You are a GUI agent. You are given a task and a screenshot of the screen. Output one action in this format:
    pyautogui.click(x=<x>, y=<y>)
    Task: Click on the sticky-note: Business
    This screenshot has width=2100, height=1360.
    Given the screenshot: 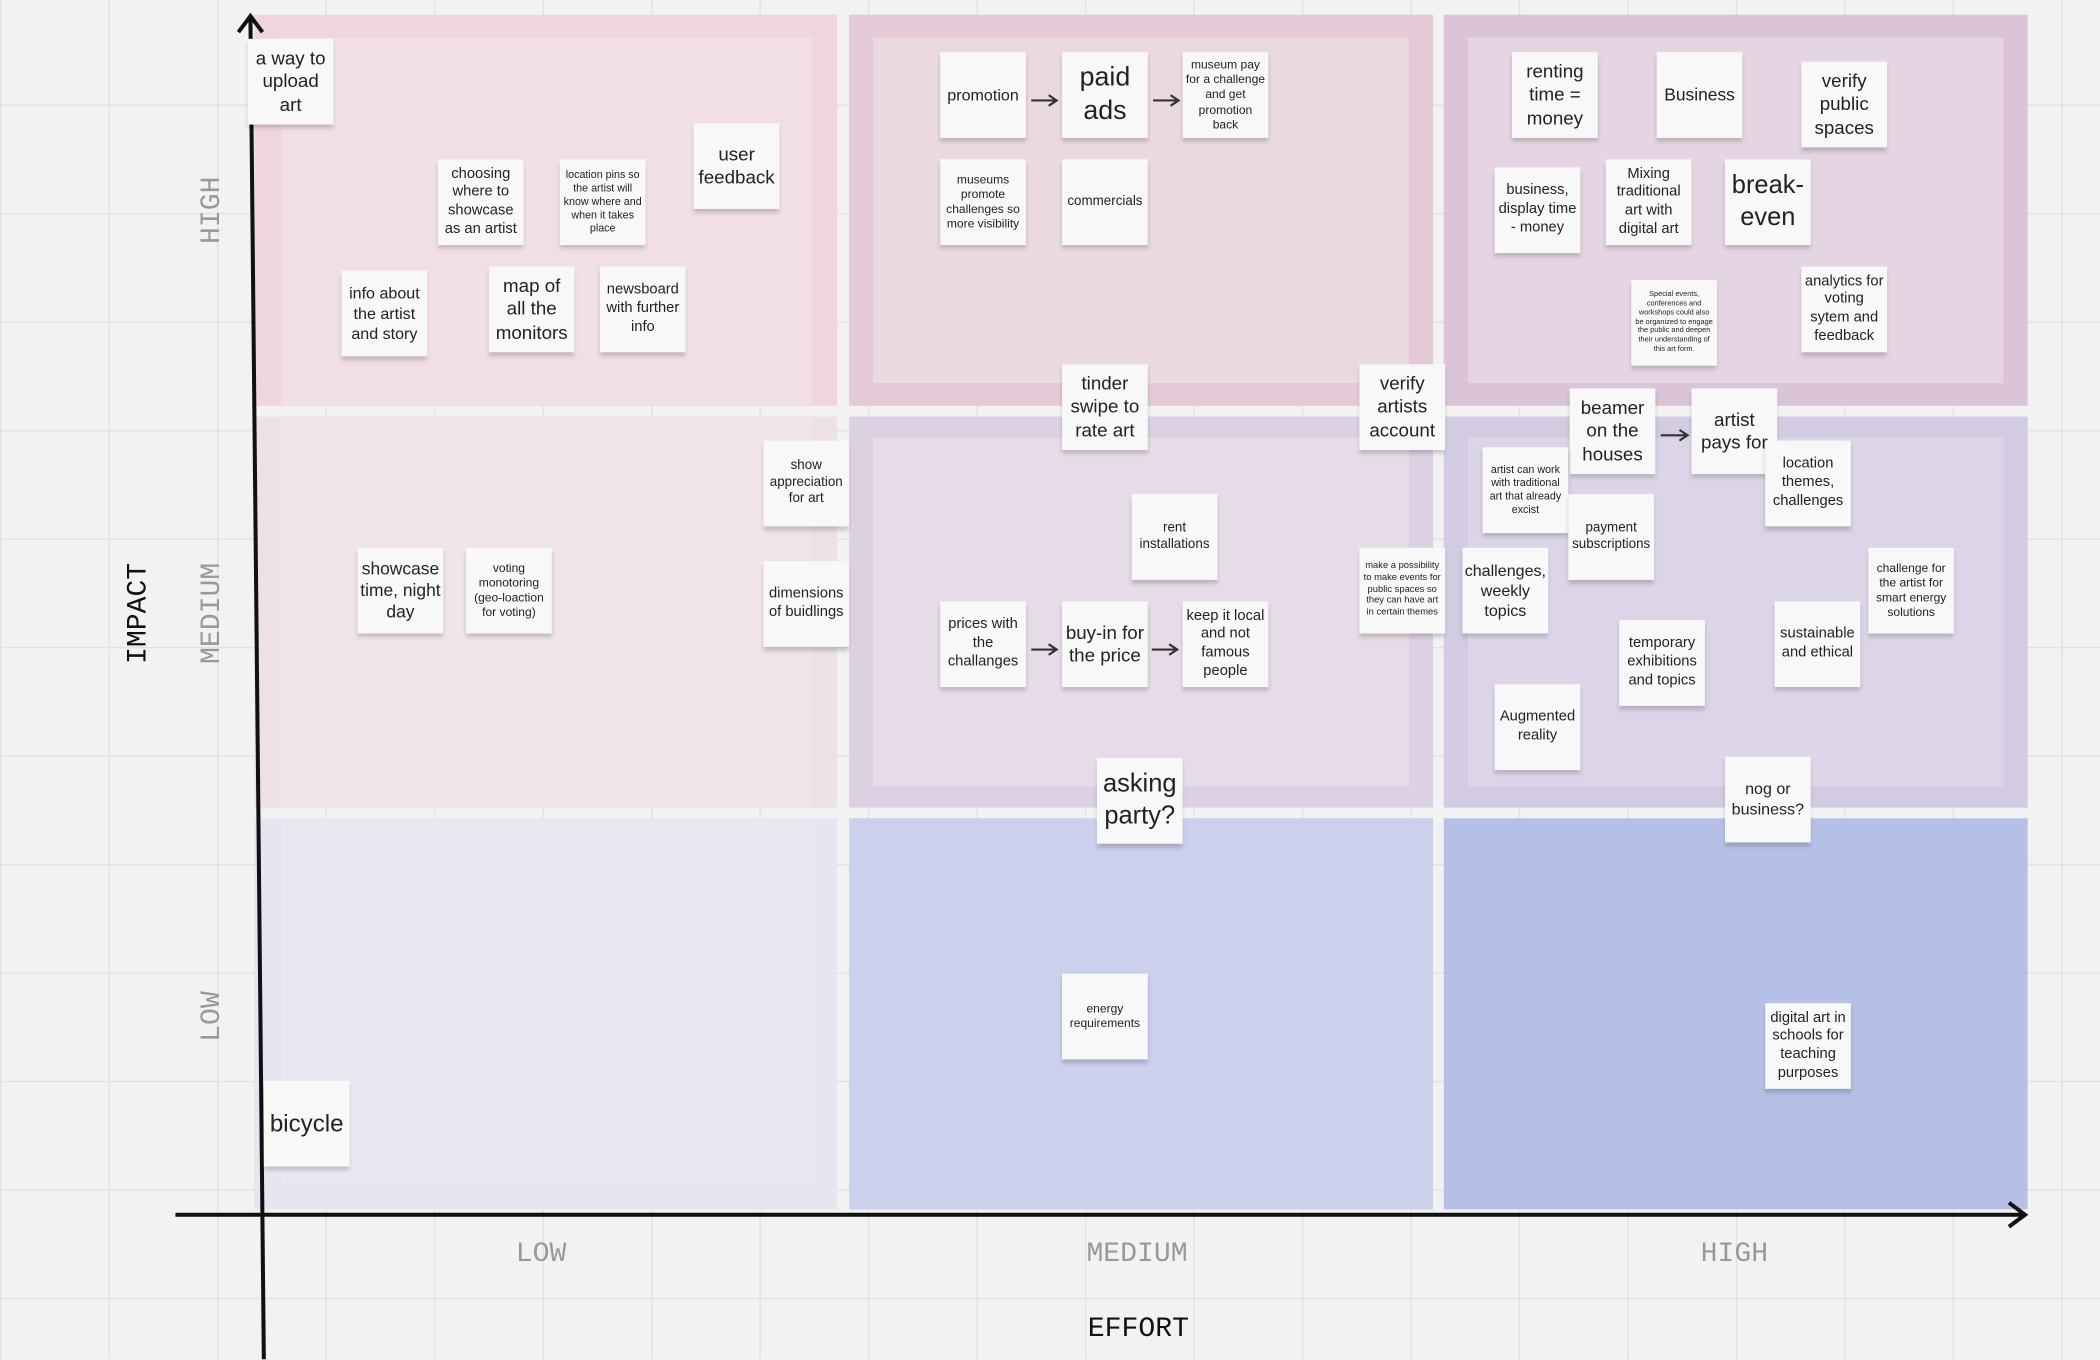 What is the action you would take?
    pyautogui.click(x=1699, y=95)
    